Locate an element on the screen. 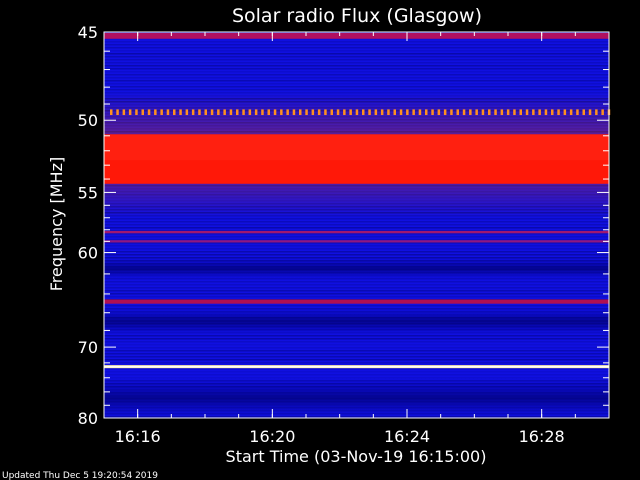  y-tick-label: 70 is located at coordinates (88, 347).